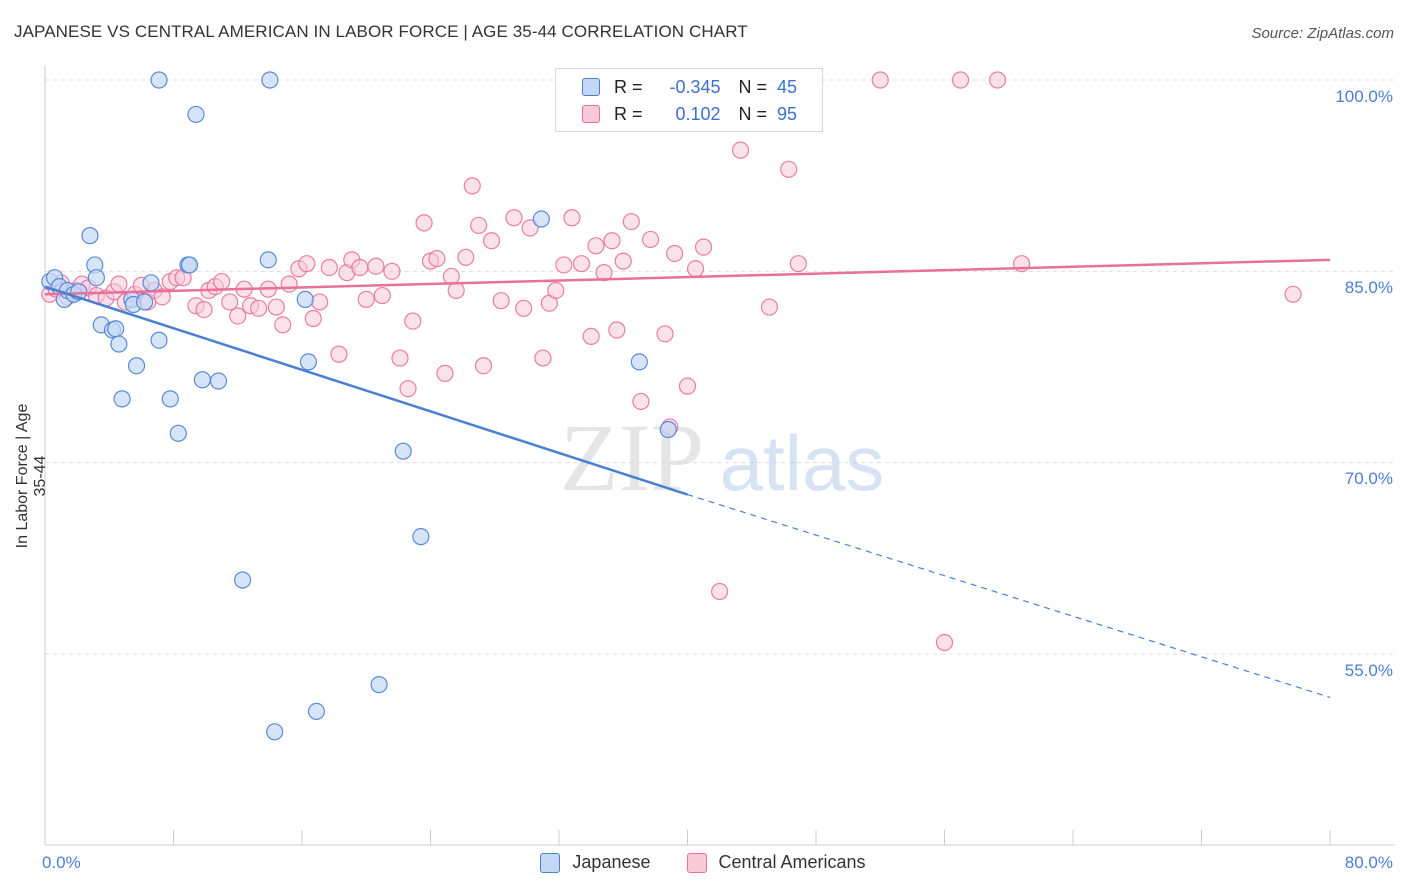 Image resolution: width=1406 pixels, height=892 pixels. I want to click on central-legend-swatch, so click(696, 862).